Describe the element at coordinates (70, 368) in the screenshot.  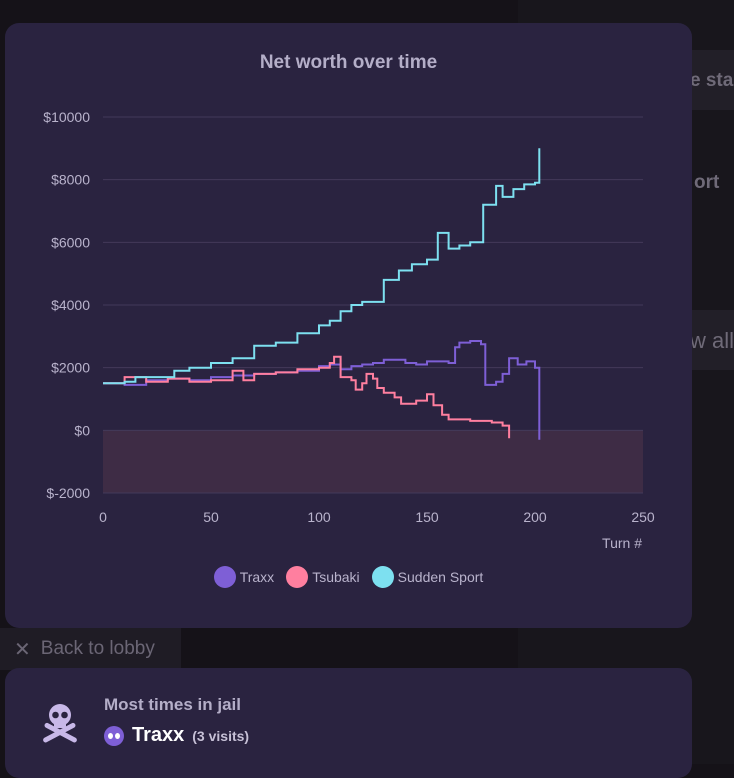
I see `y-tick-label: $2000` at that location.